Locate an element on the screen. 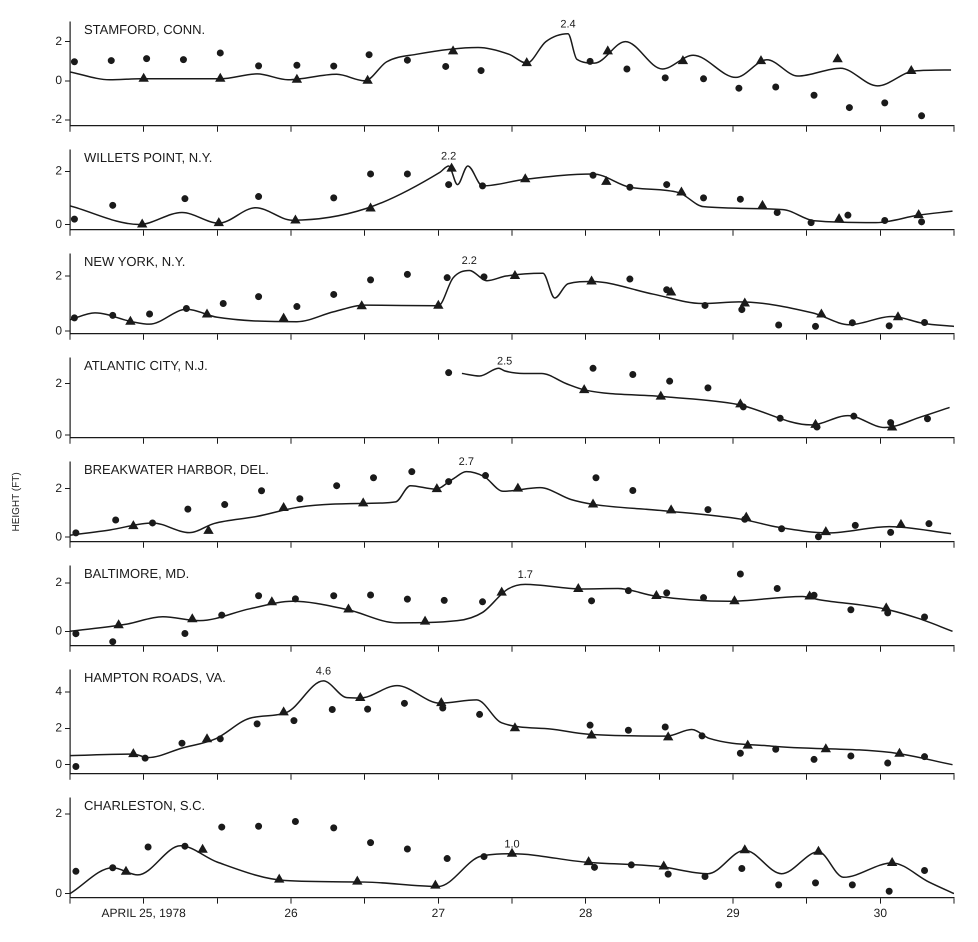  annotation: 2.5 is located at coordinates (504, 361).